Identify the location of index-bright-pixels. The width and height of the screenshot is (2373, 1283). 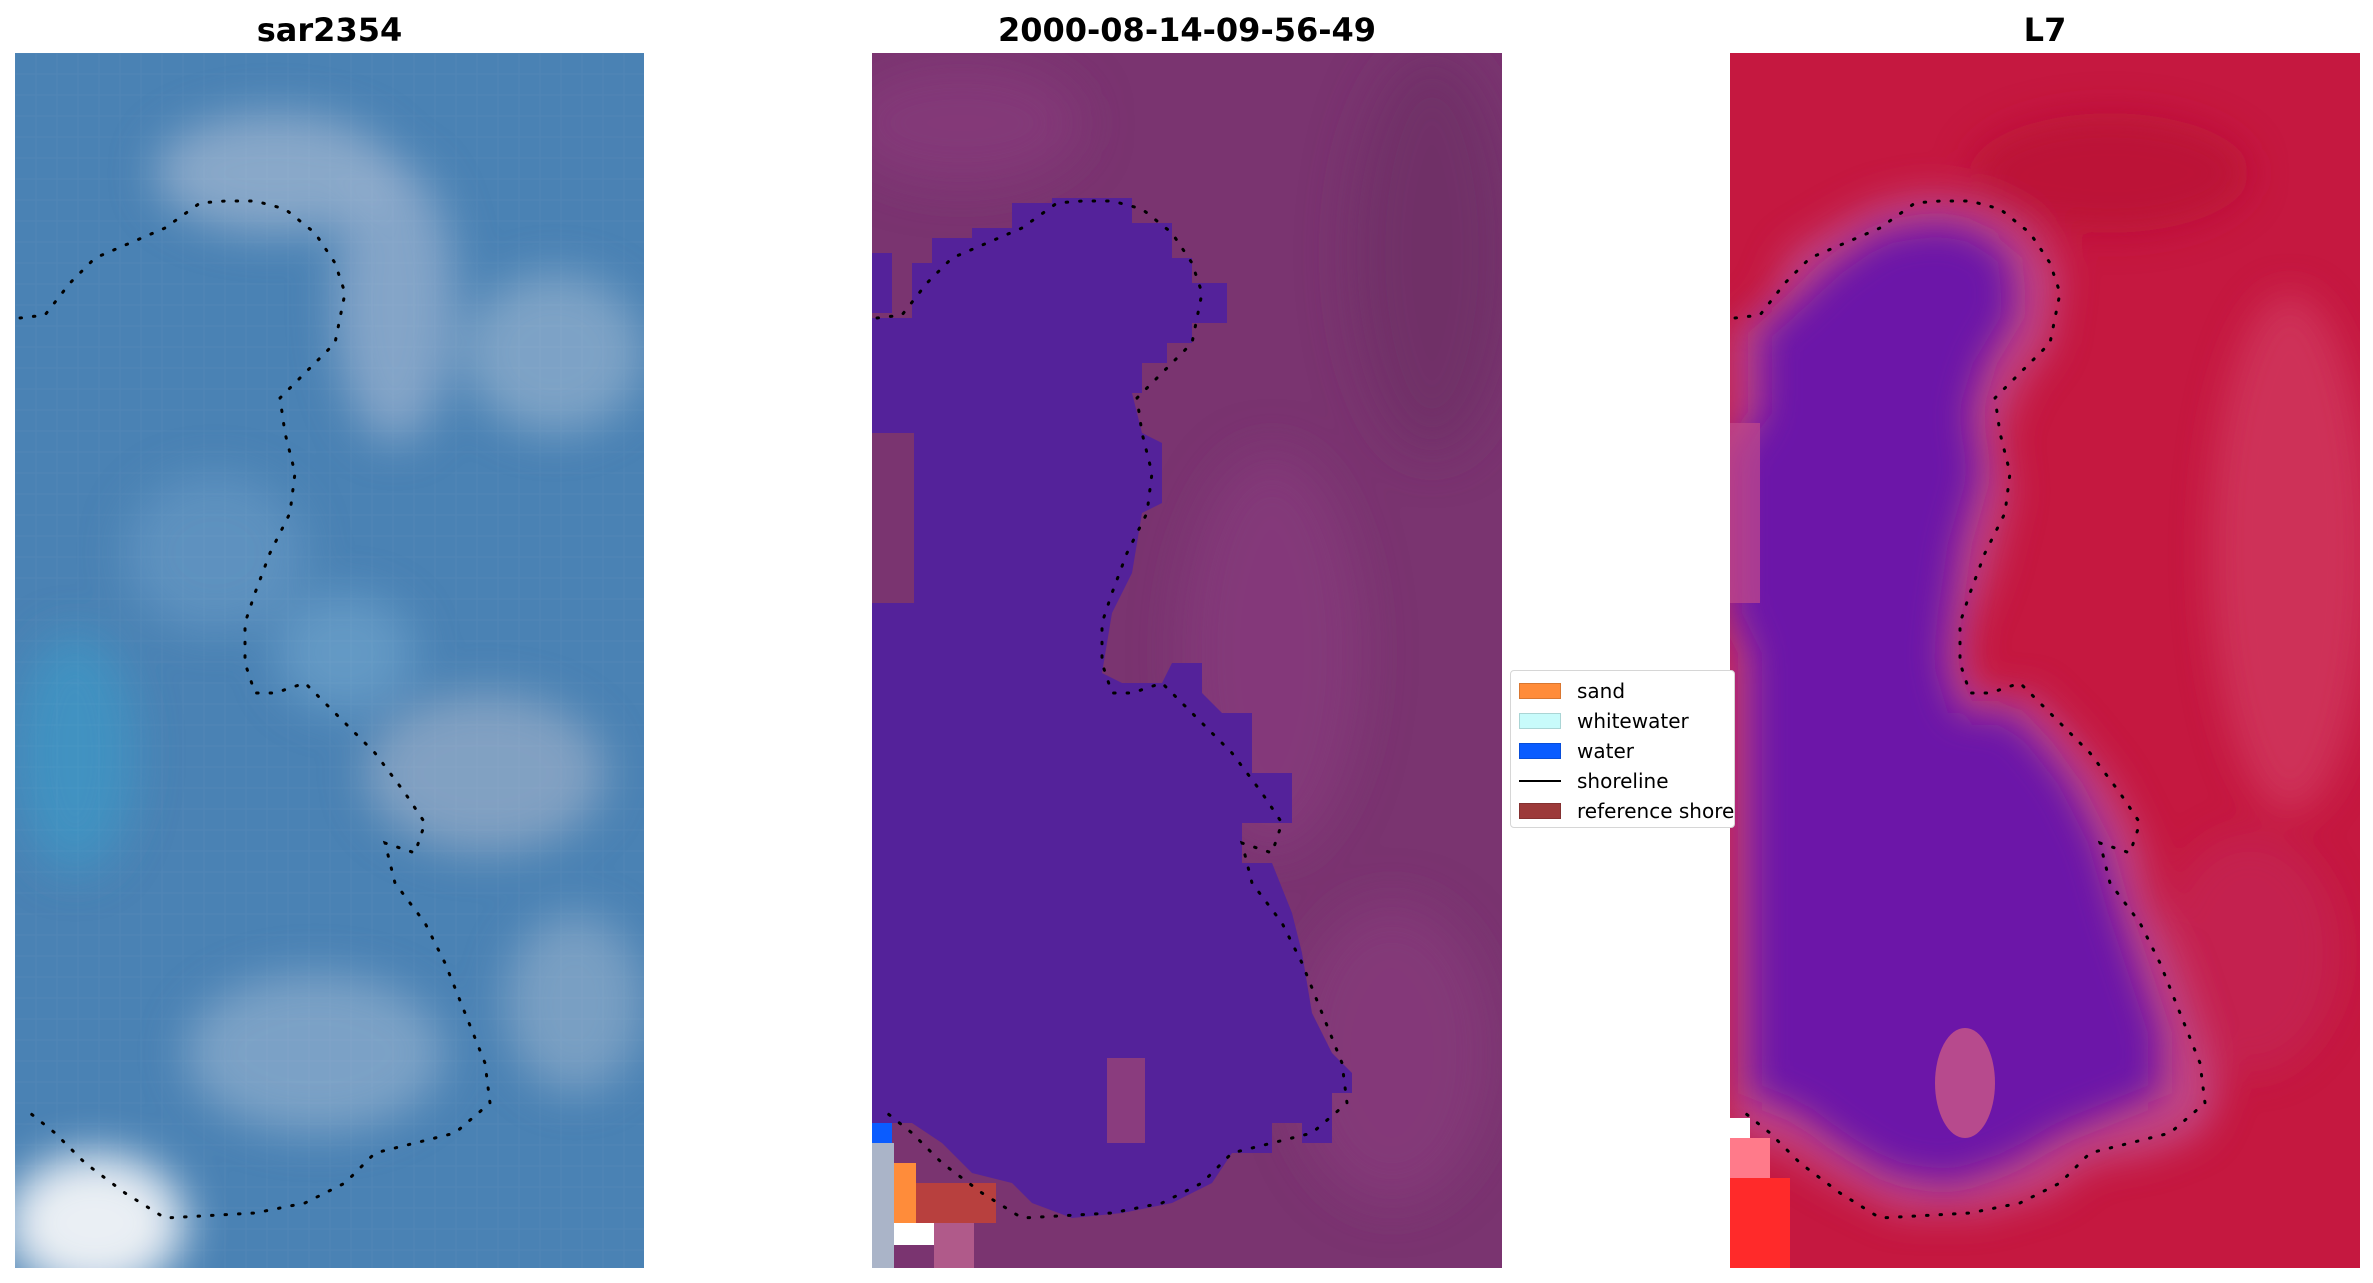
(1760, 1223).